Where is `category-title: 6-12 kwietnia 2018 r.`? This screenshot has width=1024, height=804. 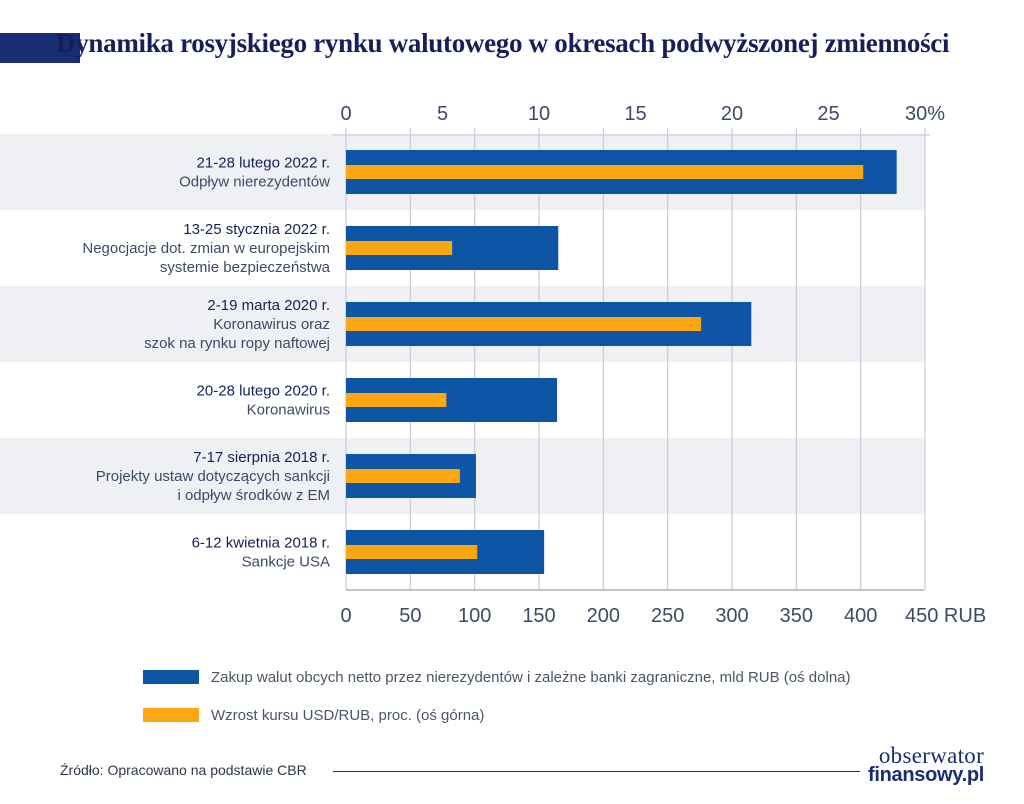
category-title: 6-12 kwietnia 2018 r. is located at coordinates (261, 543).